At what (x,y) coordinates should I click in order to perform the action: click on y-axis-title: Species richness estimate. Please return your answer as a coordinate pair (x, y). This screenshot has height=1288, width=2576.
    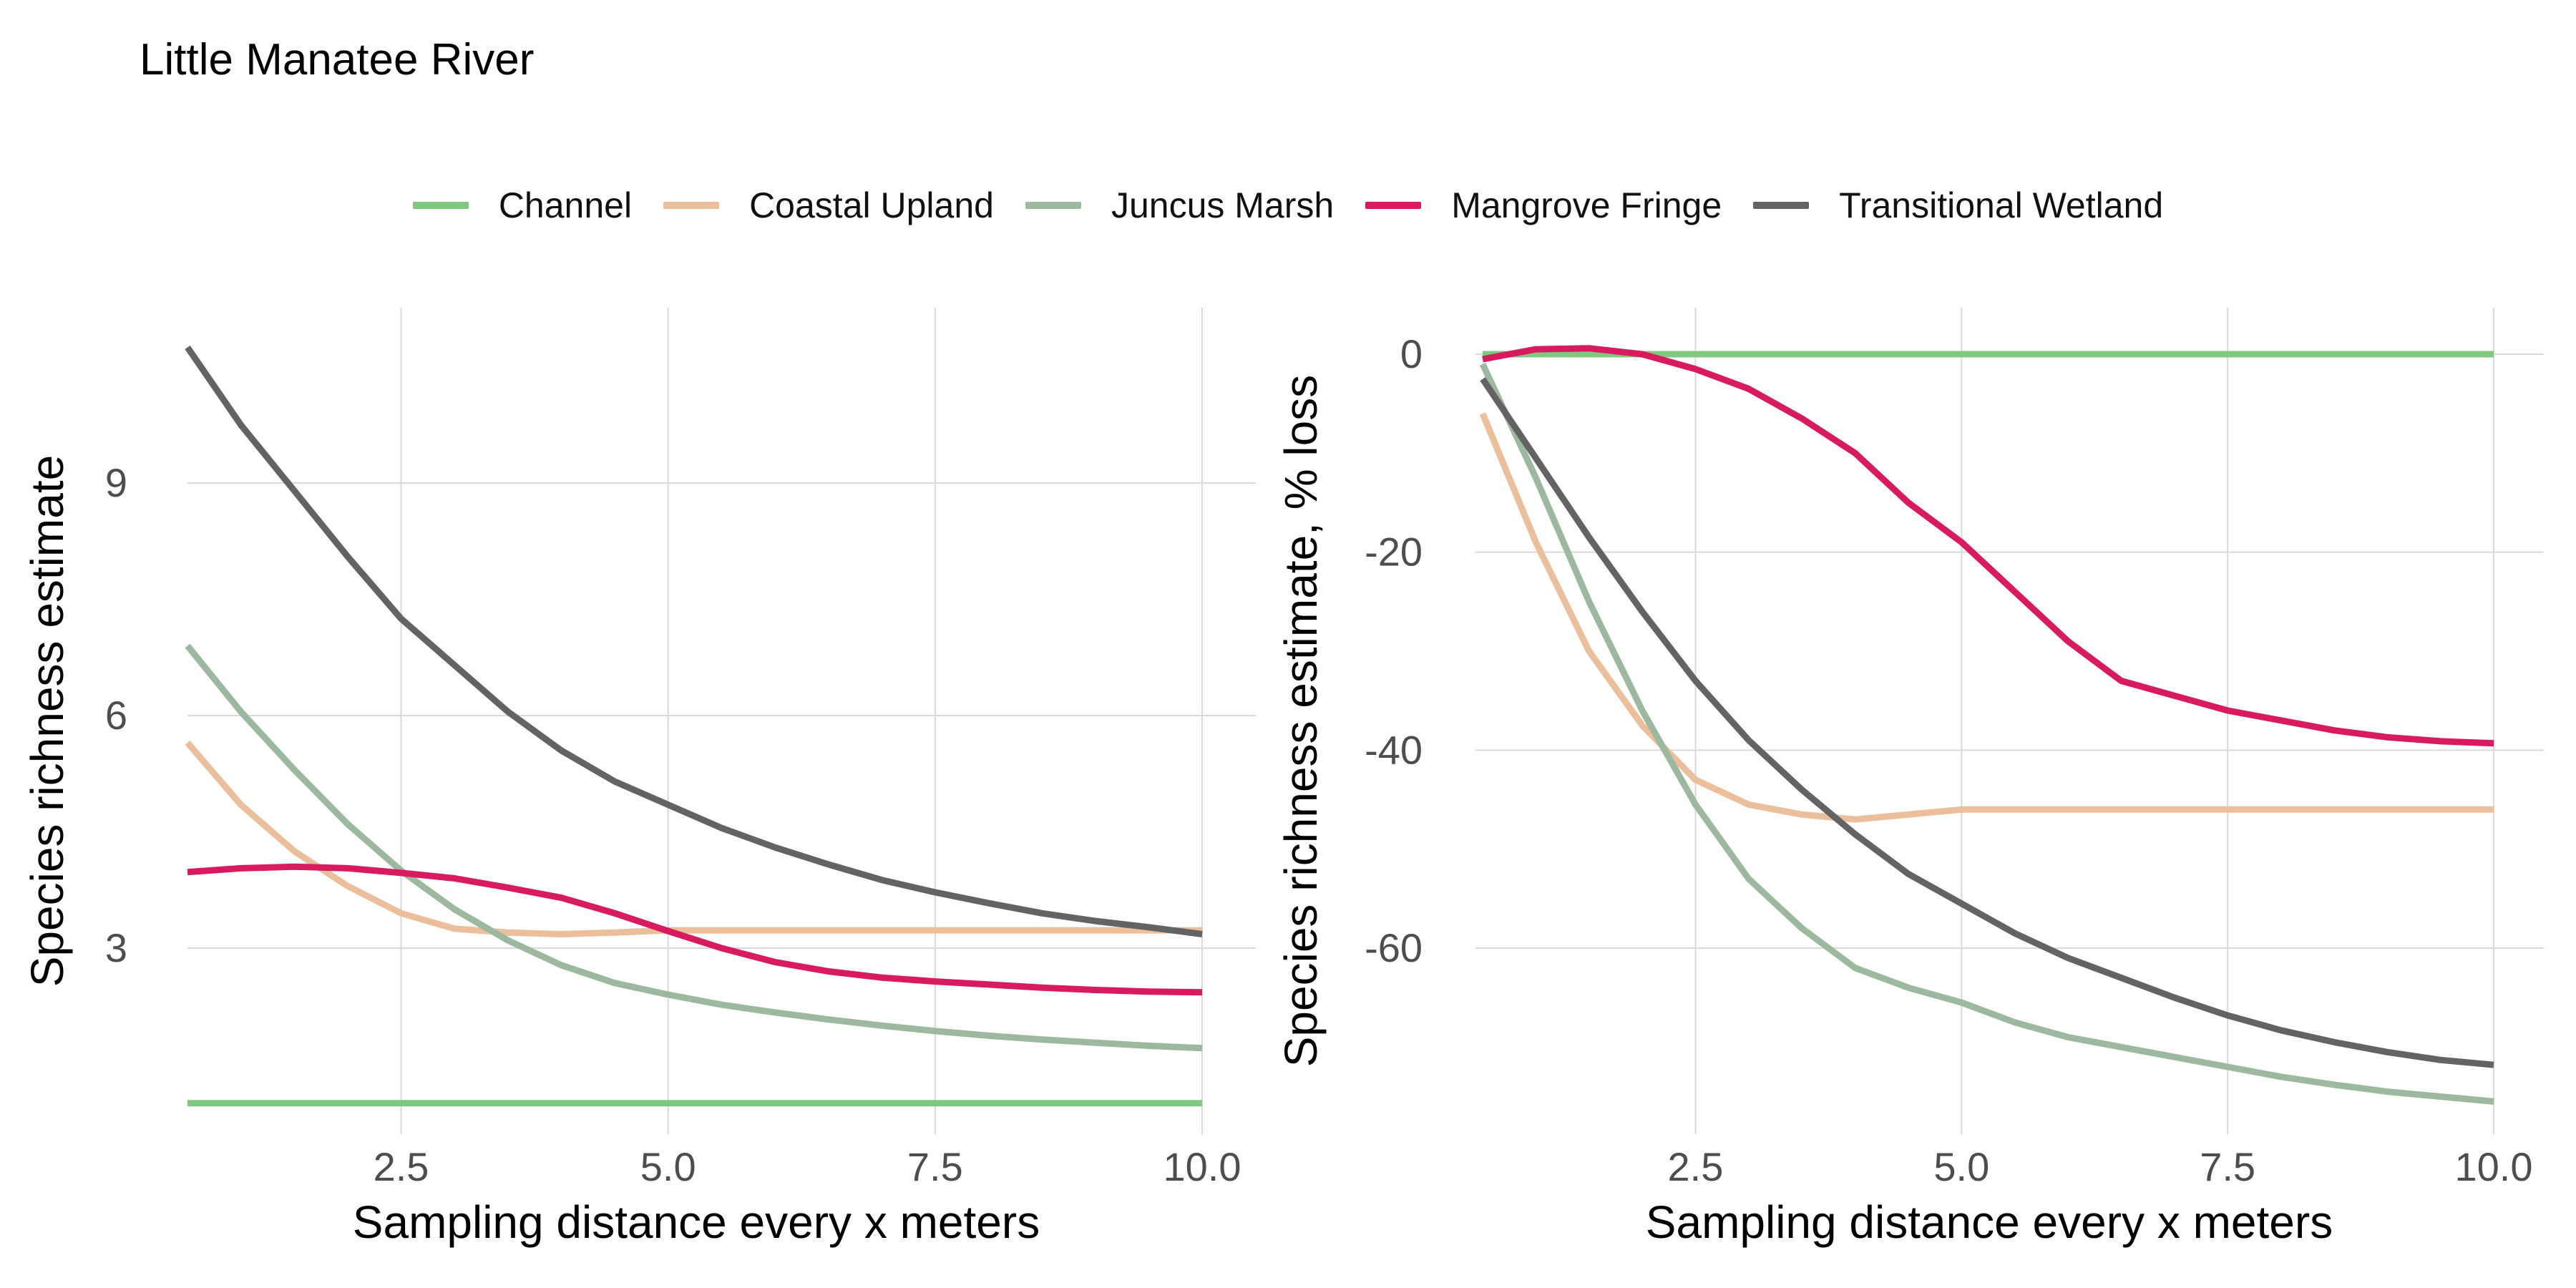
    Looking at the image, I should click on (47, 721).